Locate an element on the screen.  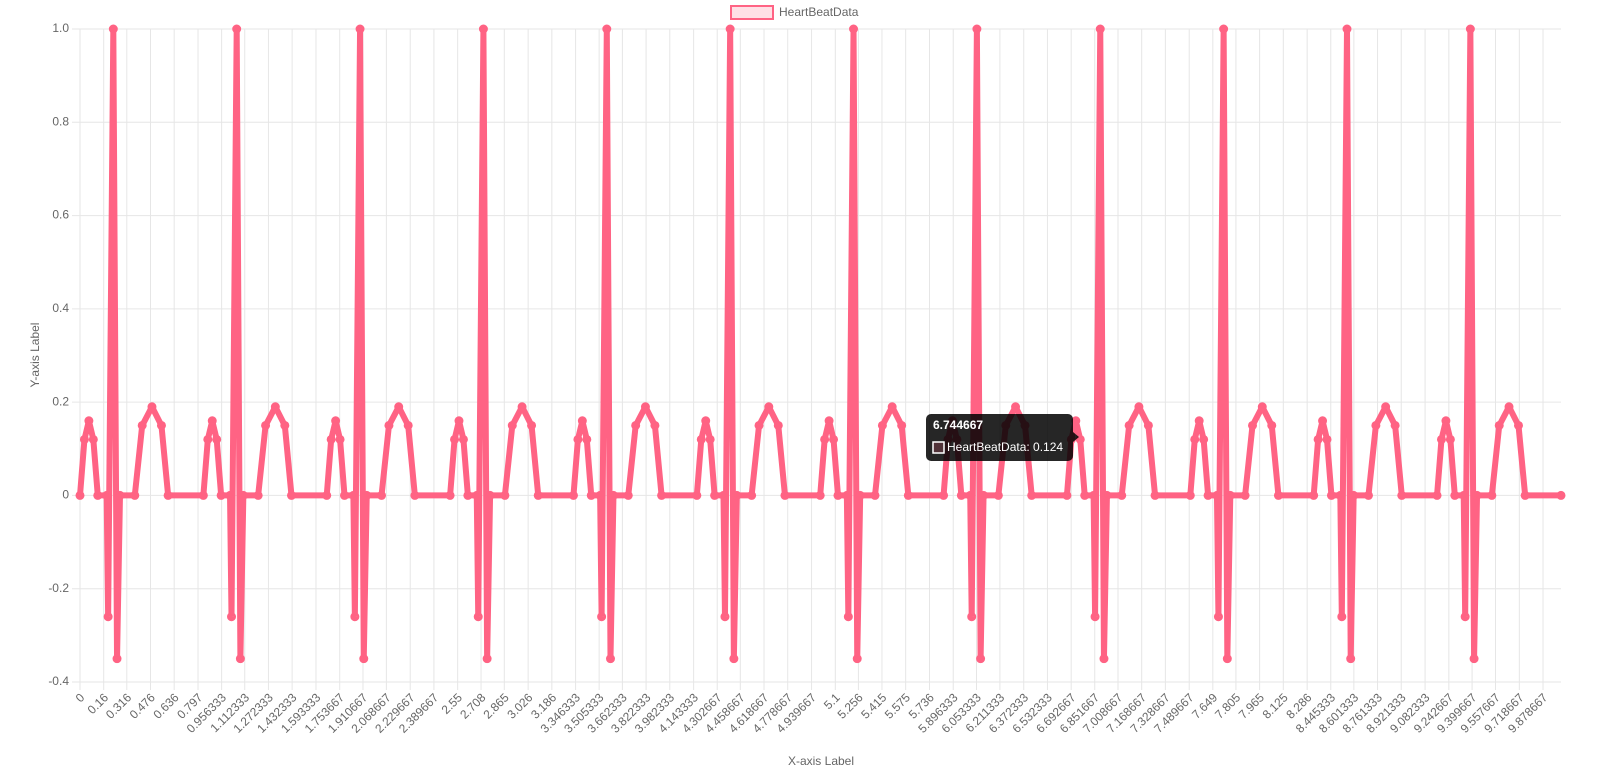
tooltip-title: 6.744667 is located at coordinates (958, 425).